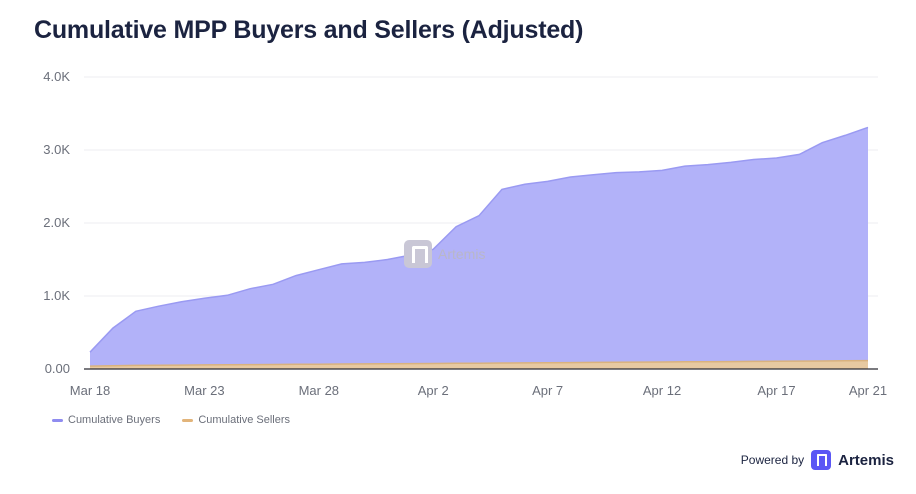 The height and width of the screenshot is (494, 916). Describe the element at coordinates (56, 149) in the screenshot. I see `y-tick-label: 3.0K` at that location.